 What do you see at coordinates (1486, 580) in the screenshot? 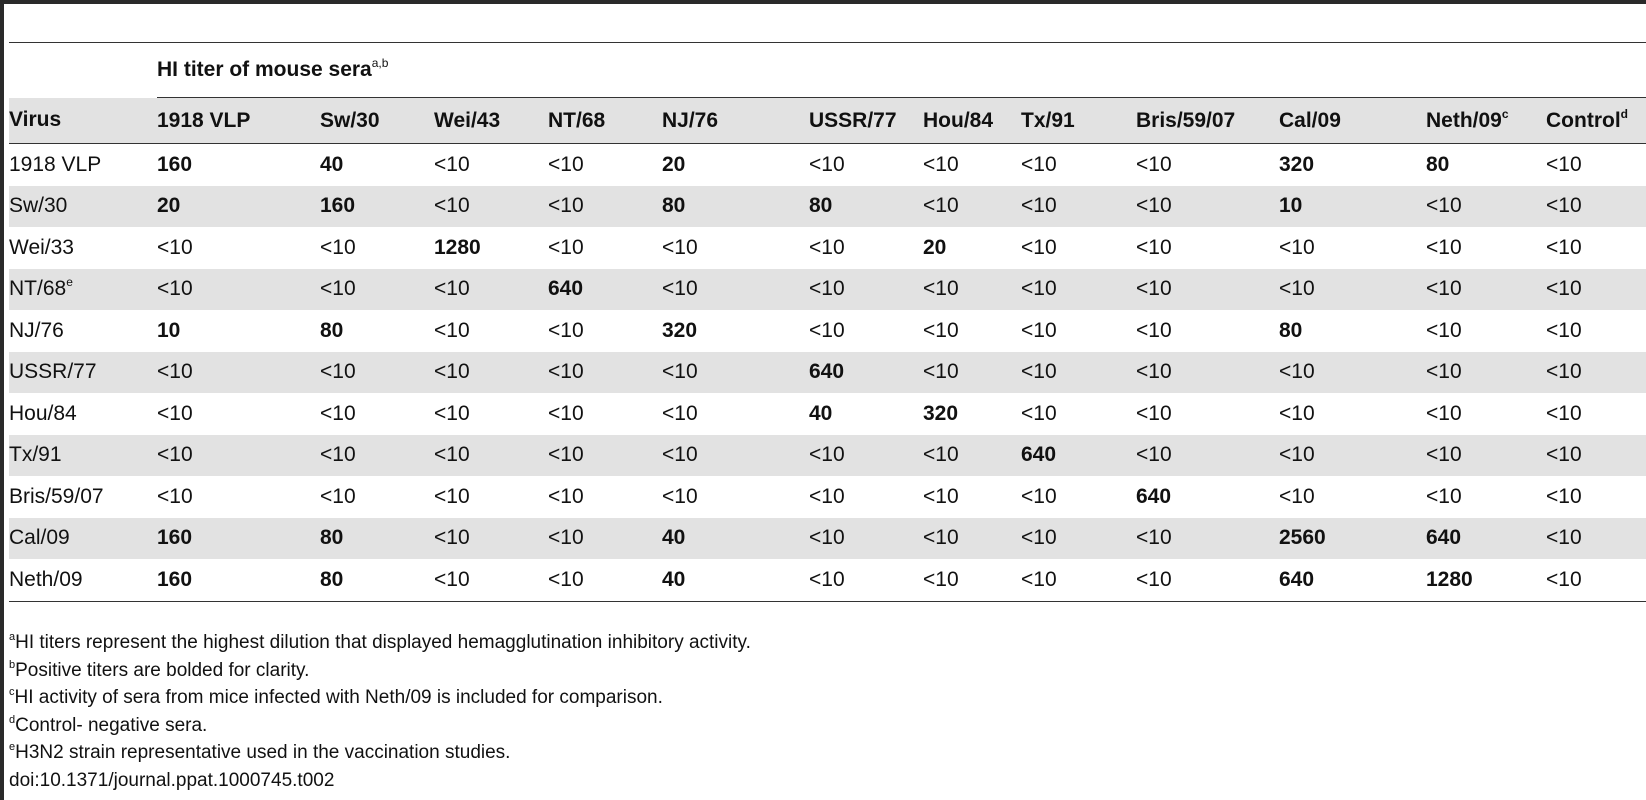
I see `titer-cell: 1280` at bounding box center [1486, 580].